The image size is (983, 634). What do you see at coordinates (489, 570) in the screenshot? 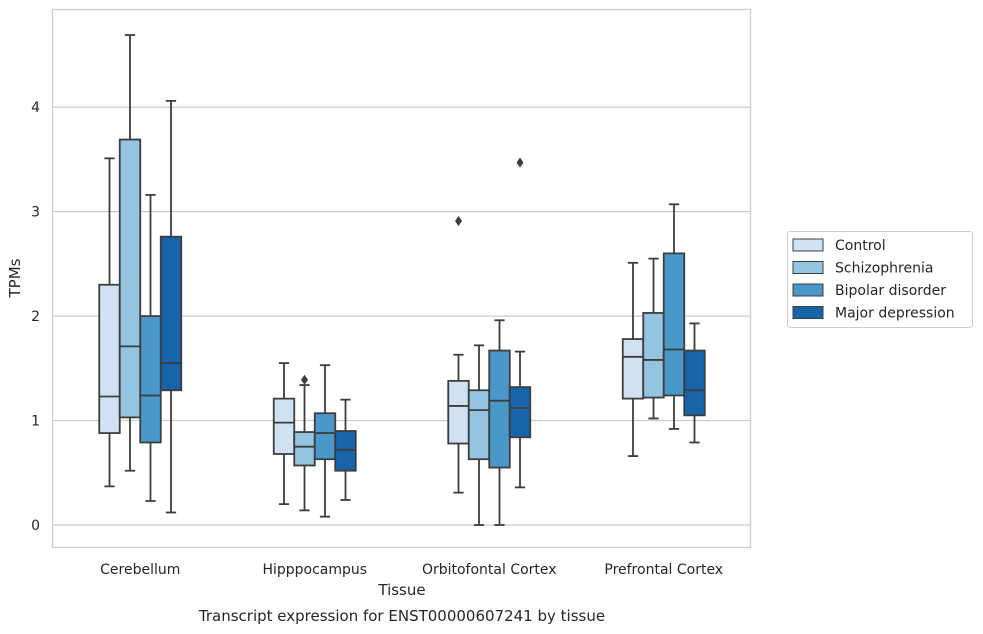
I see `x-tick-label: Orbitofontal Cortex` at bounding box center [489, 570].